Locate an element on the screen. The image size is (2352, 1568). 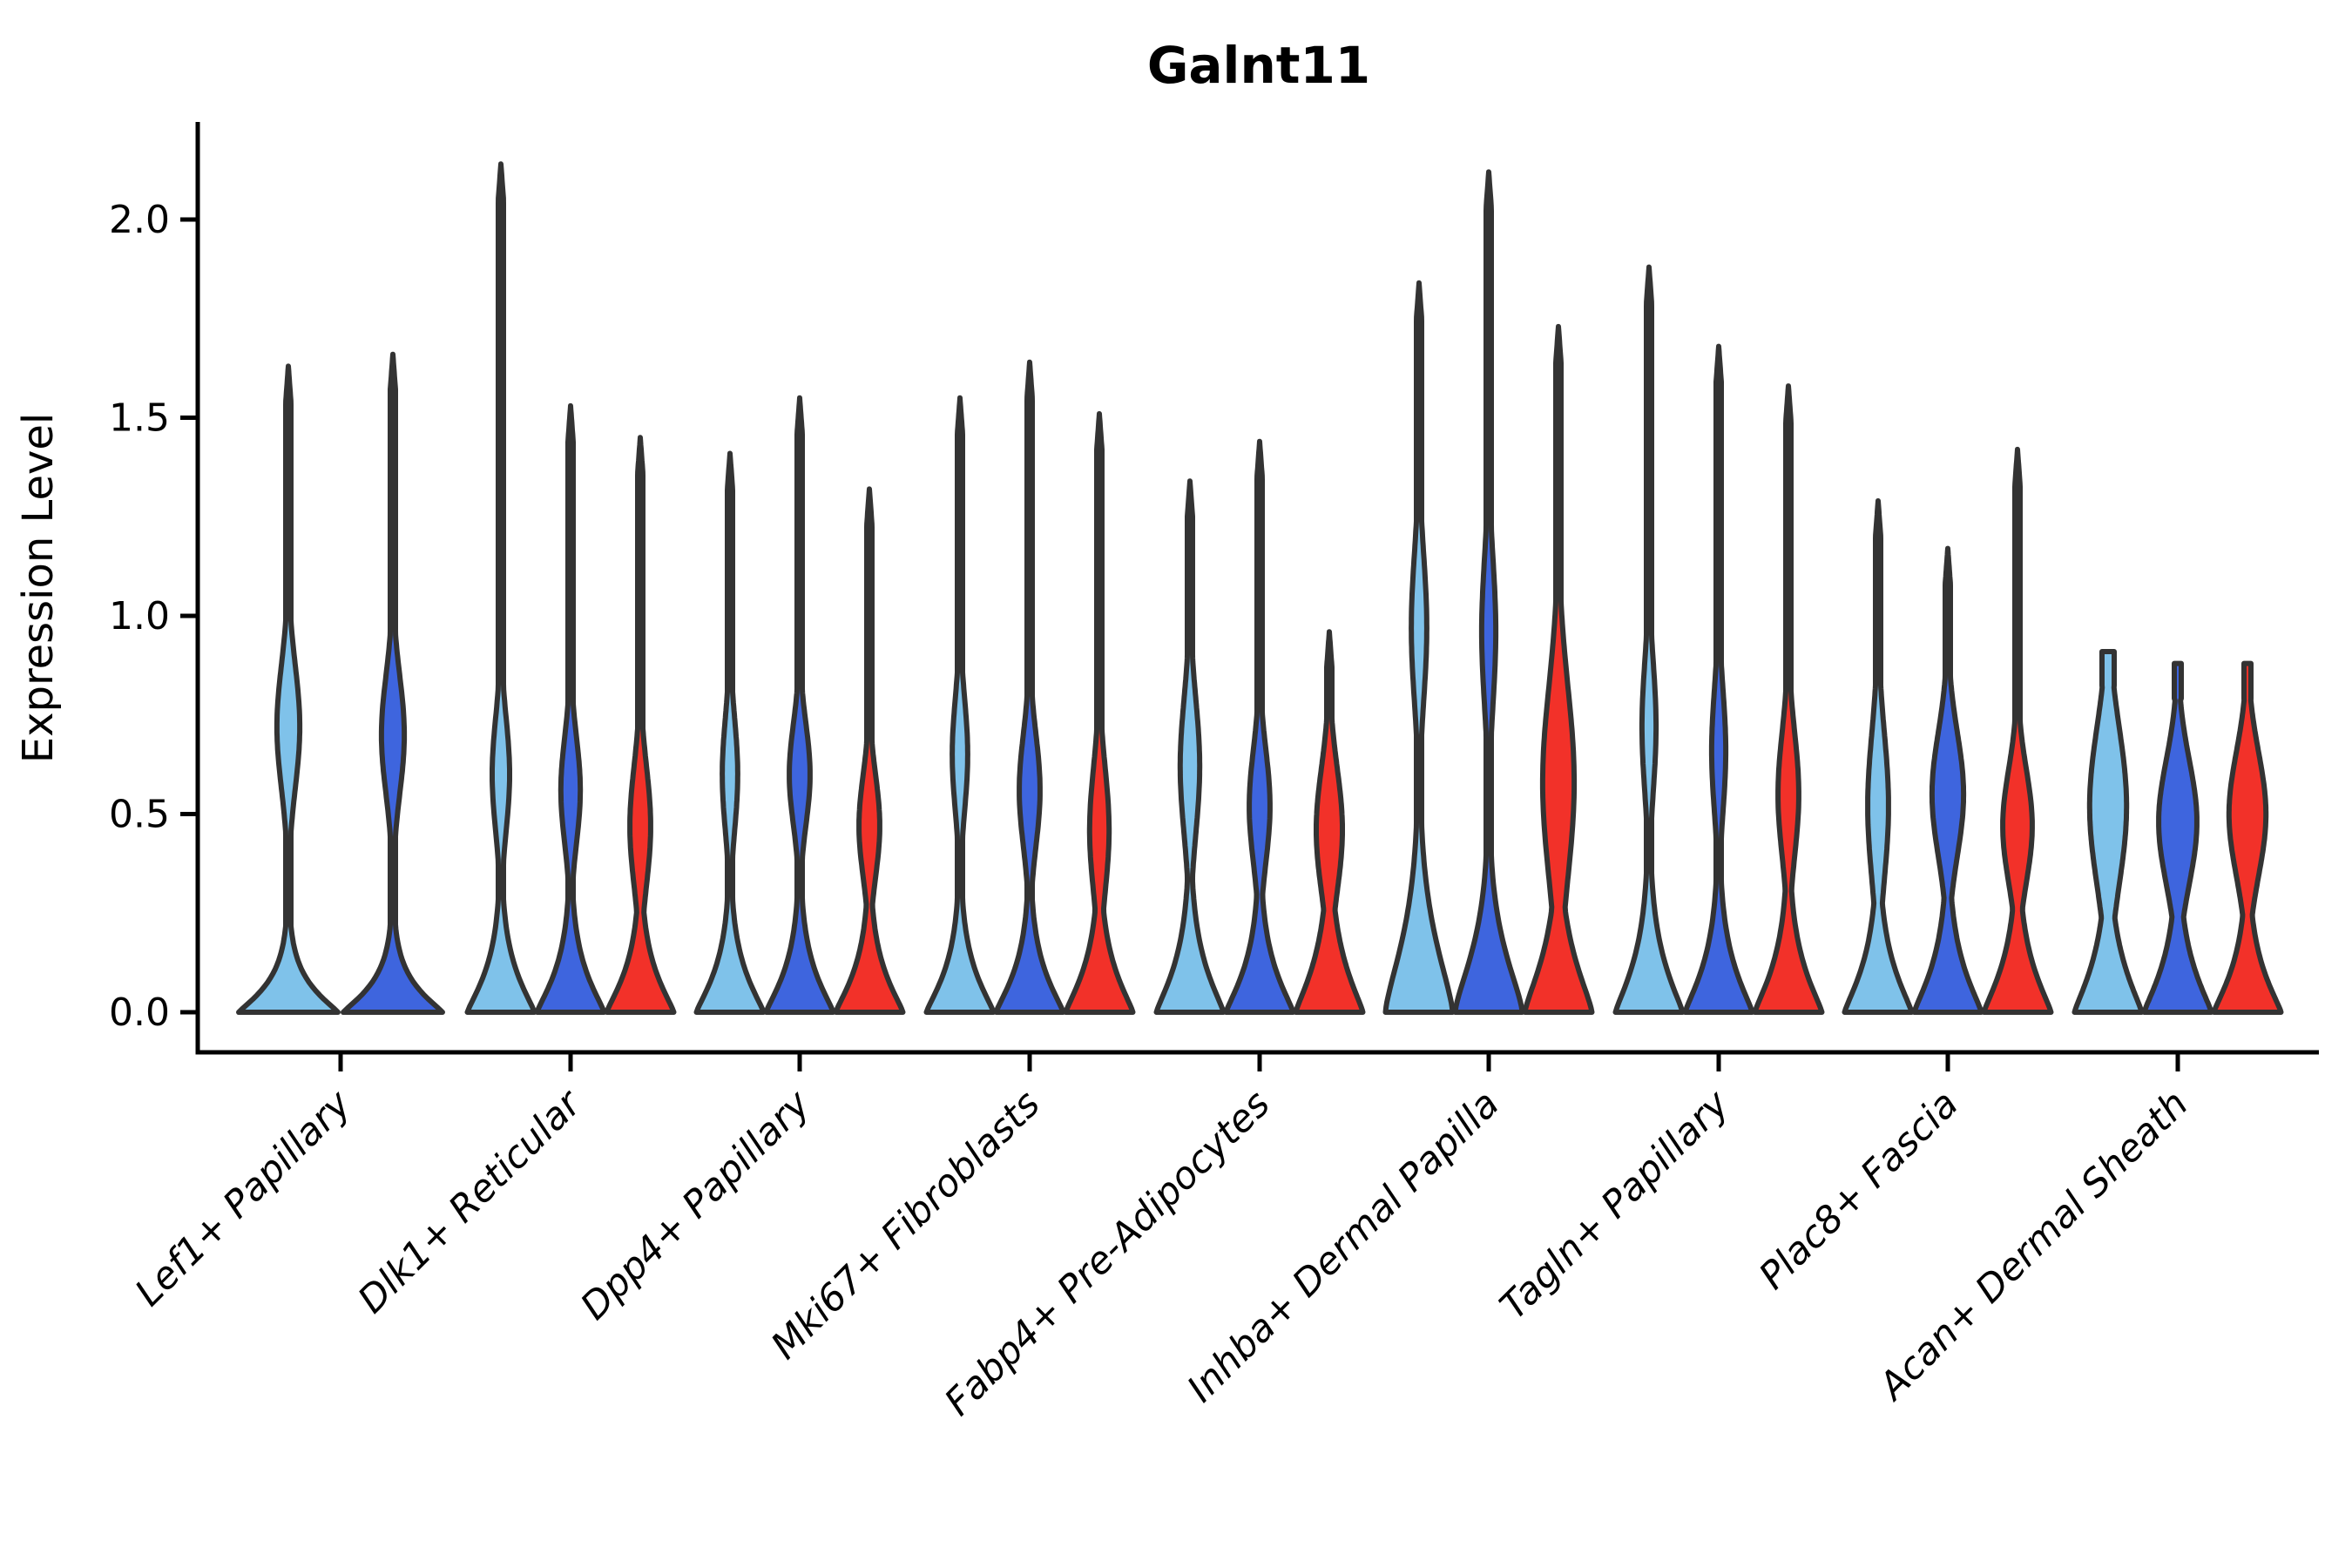
y-axis-title: Expression Level is located at coordinates (38, 588).